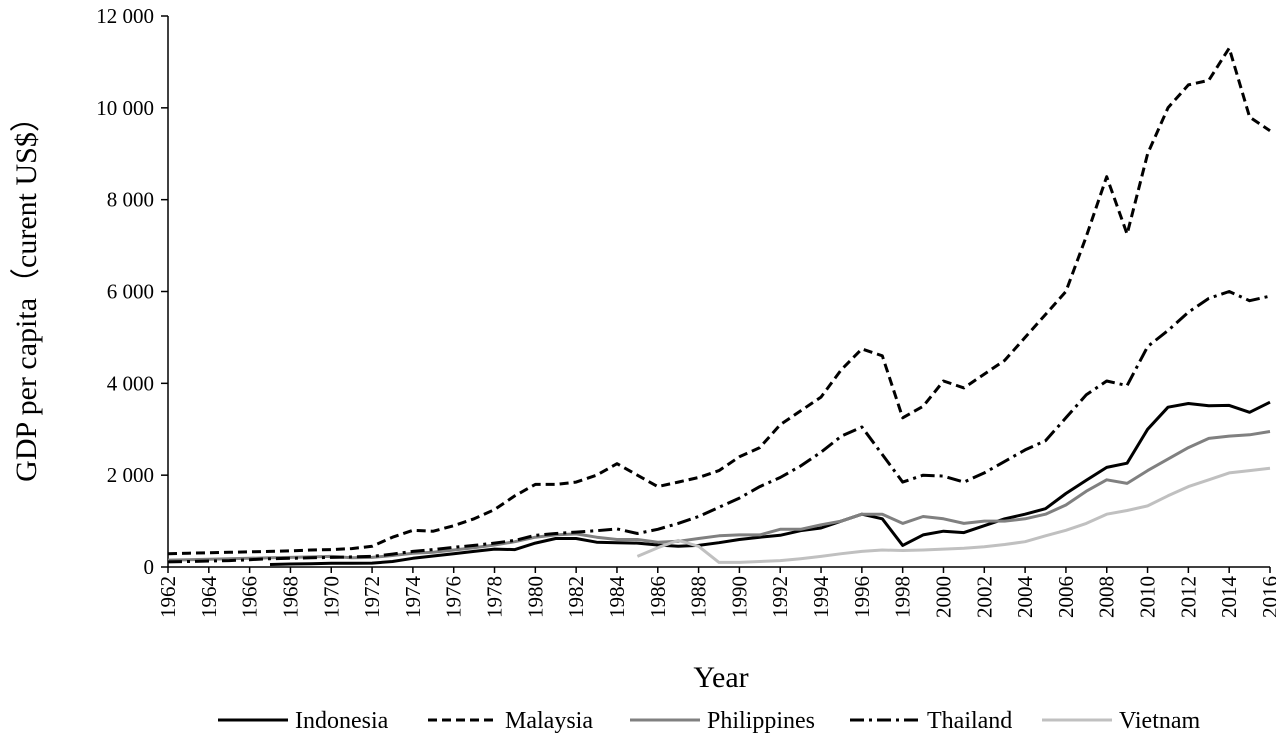  Describe the element at coordinates (535, 597) in the screenshot. I see `x-tick-label: 1980` at that location.